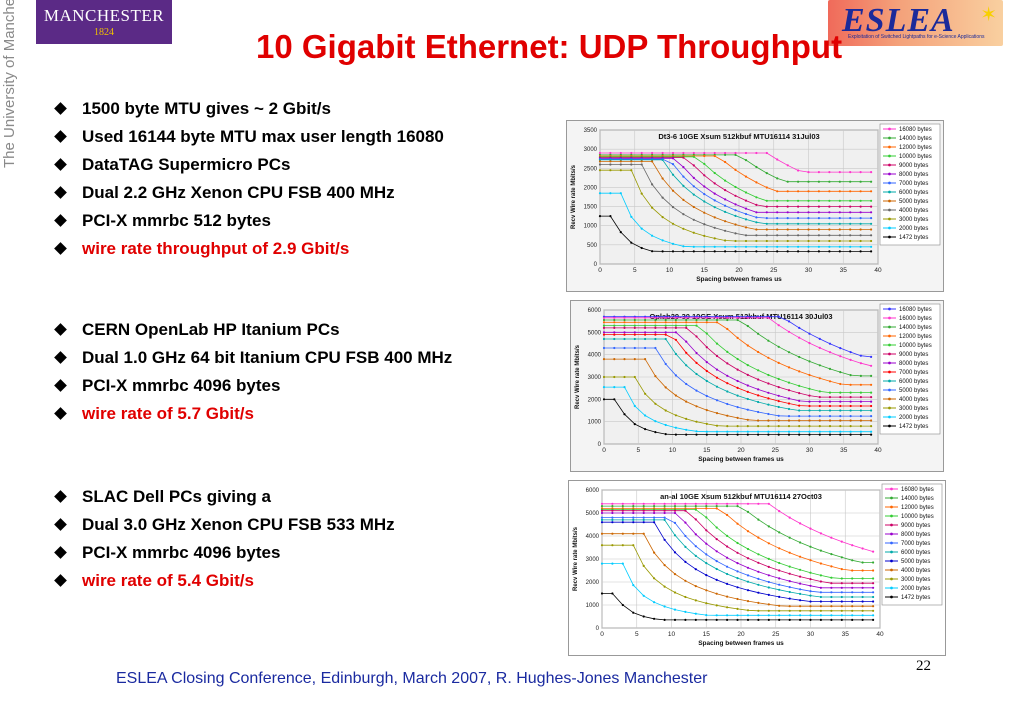 The height and width of the screenshot is (708, 1023). I want to click on legend-box, so click(910, 369).